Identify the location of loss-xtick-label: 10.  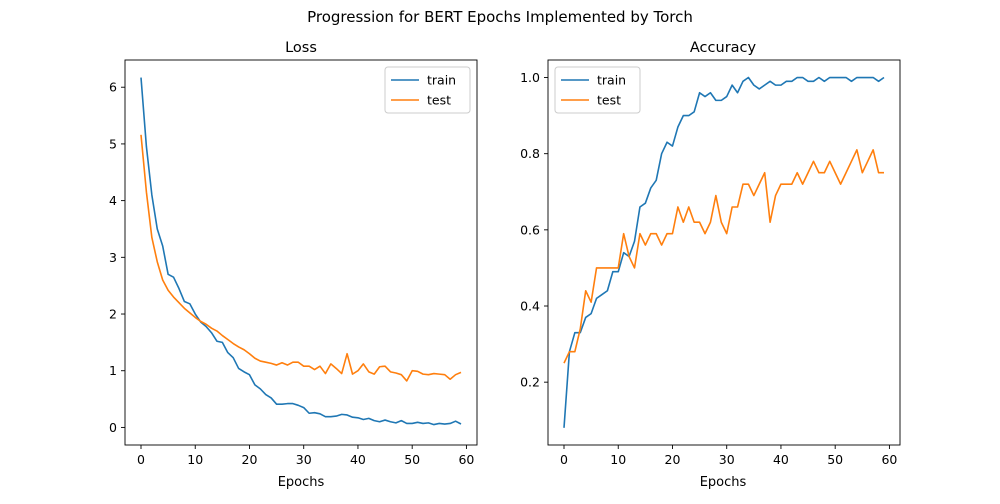
(195, 459).